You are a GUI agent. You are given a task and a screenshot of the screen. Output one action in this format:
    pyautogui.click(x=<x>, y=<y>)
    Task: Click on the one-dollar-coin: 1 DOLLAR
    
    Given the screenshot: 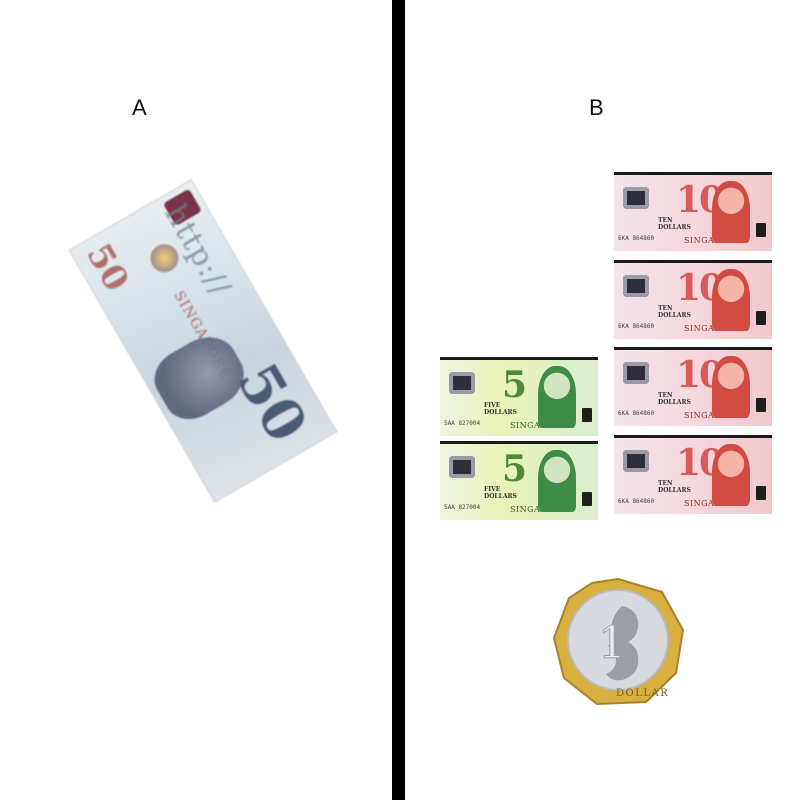 What is the action you would take?
    pyautogui.click(x=618, y=642)
    